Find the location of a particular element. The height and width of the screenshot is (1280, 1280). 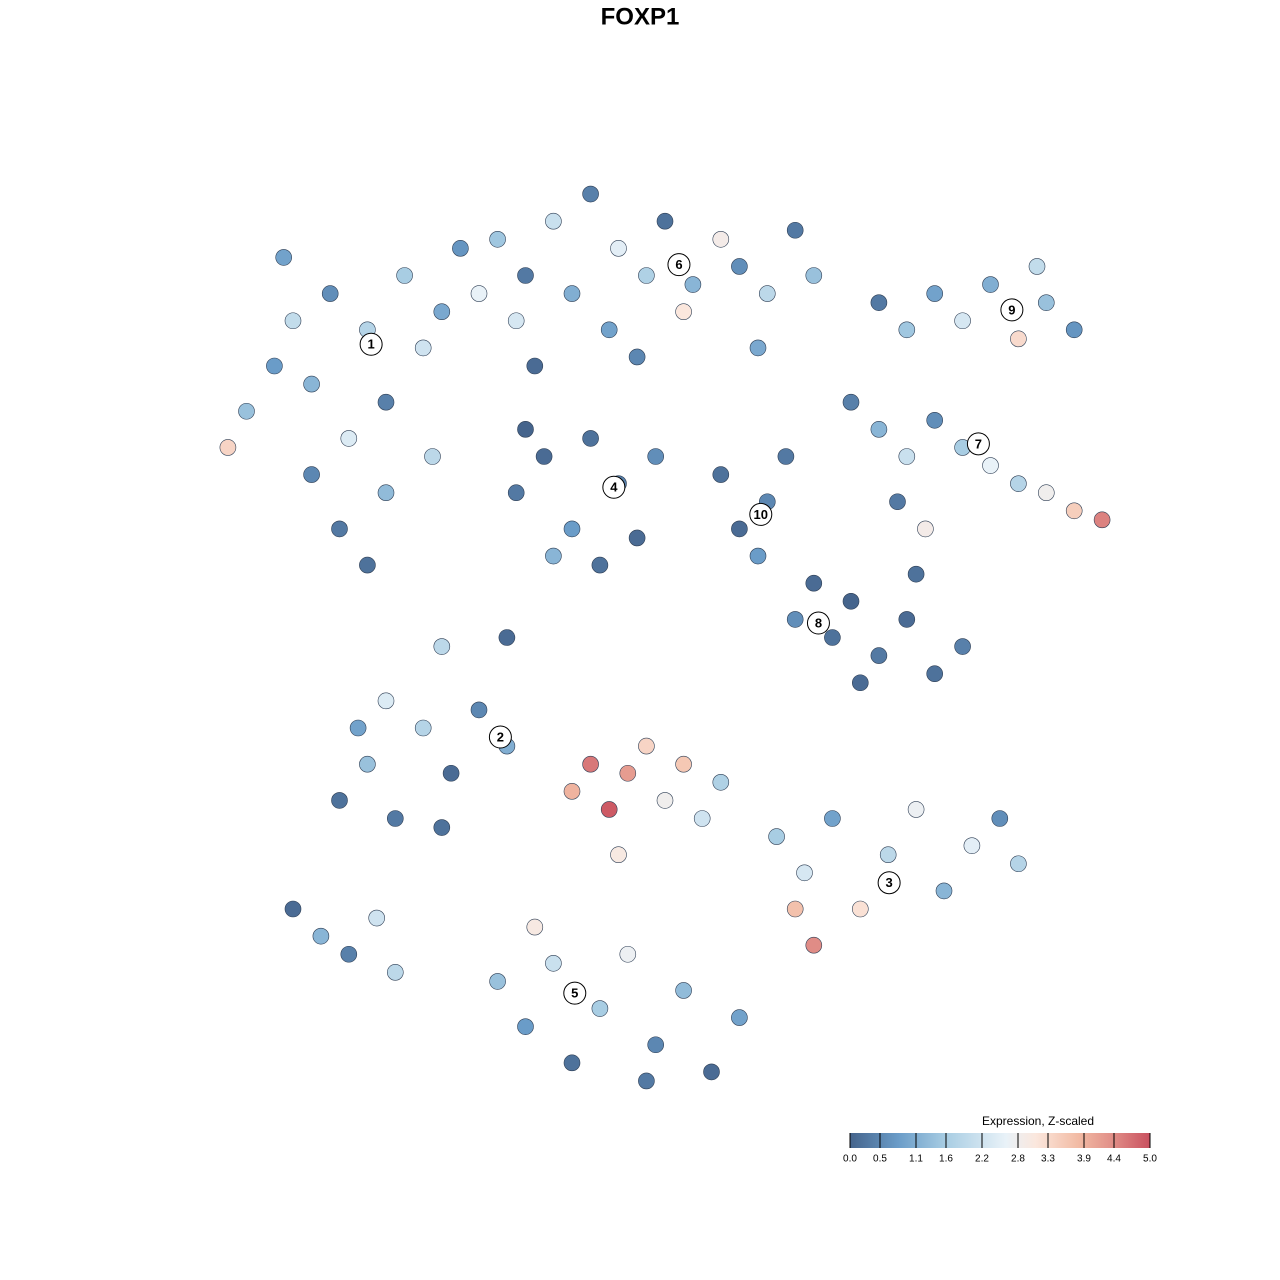

colorbar-tick-label: 0.5 is located at coordinates (880, 1159).